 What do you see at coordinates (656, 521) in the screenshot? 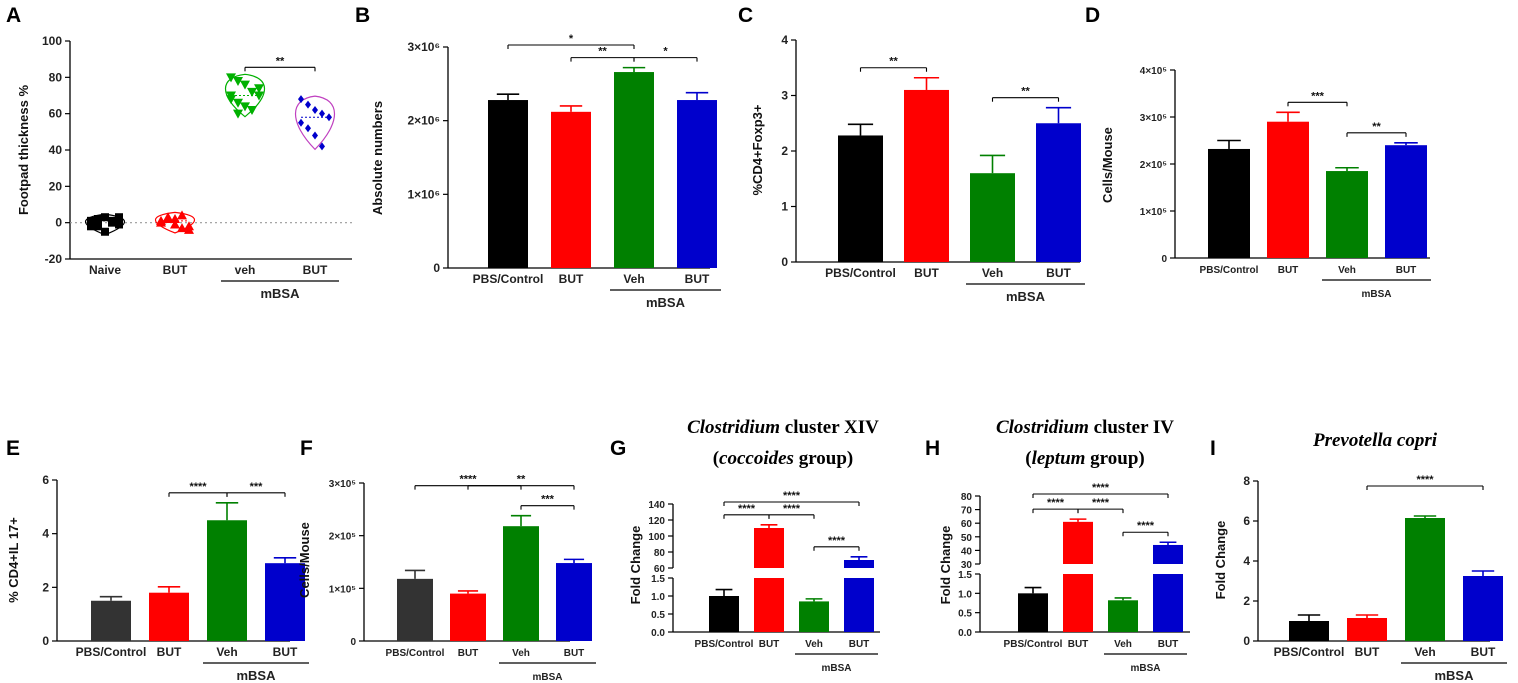
I see `y-tick-label: 120` at bounding box center [656, 521].